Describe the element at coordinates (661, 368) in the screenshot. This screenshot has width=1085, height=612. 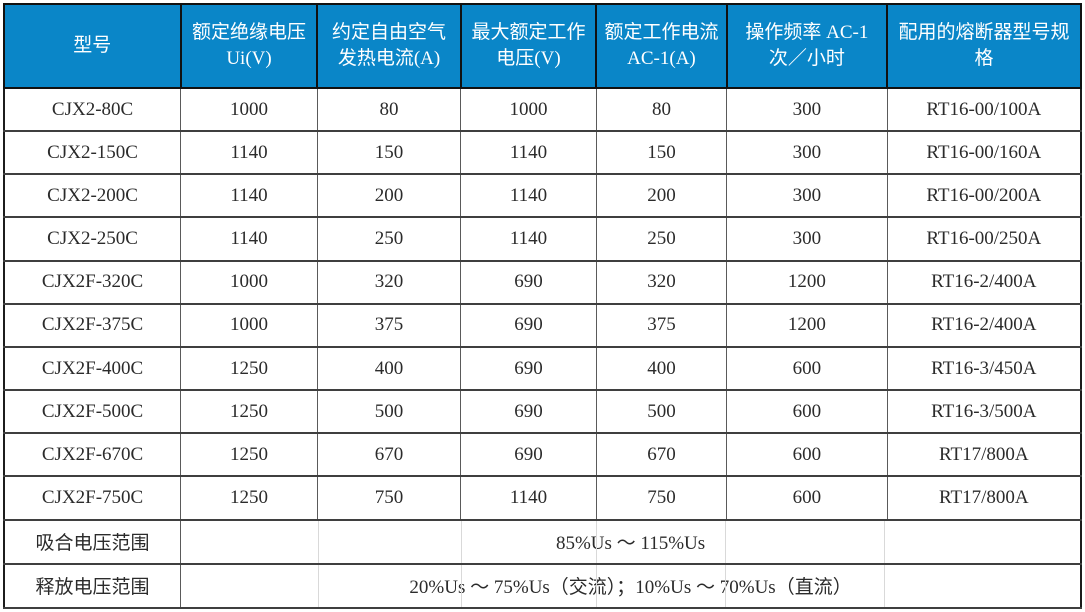
I see `cell-working-current: 400` at that location.